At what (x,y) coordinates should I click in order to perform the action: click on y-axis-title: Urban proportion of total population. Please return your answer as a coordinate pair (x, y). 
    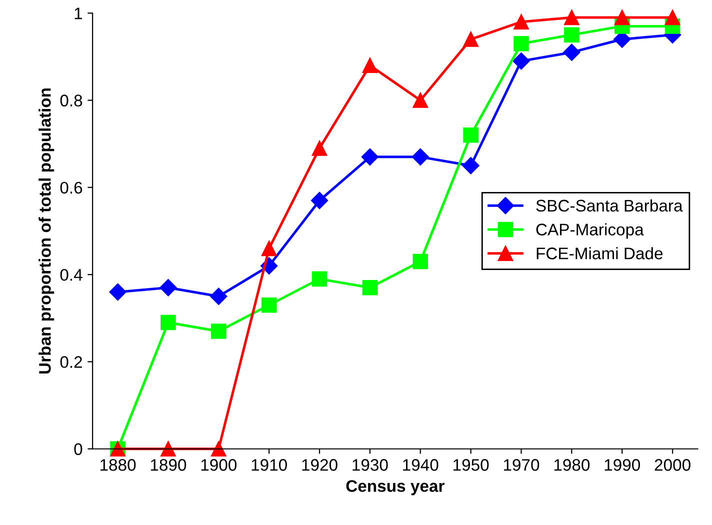
    Looking at the image, I should click on (46, 231).